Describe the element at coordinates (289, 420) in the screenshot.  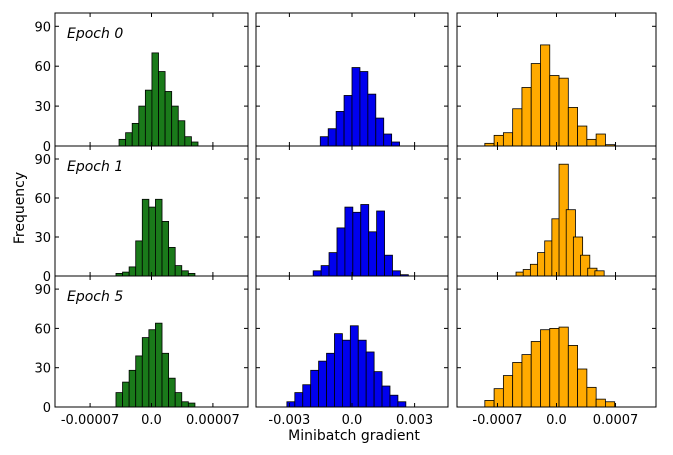
I see `x-tick-label: -0.003` at that location.